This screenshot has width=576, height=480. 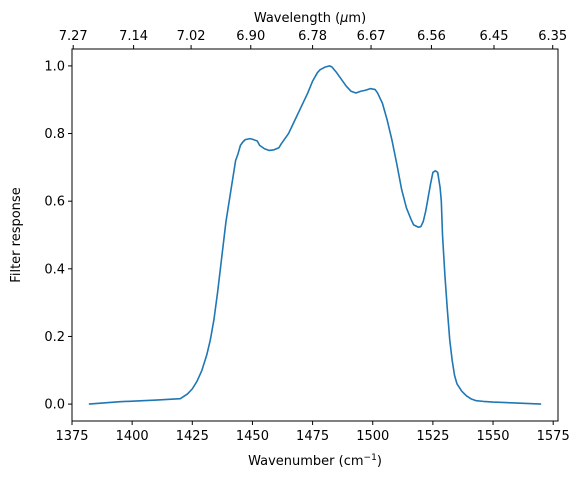 I want to click on x-tick-label: 1475, so click(x=312, y=436).